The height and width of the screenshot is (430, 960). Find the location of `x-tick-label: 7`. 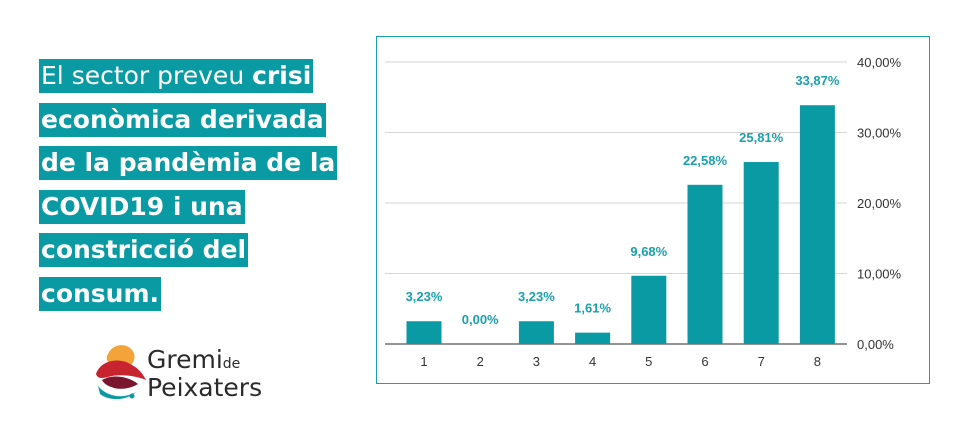

x-tick-label: 7 is located at coordinates (761, 361).